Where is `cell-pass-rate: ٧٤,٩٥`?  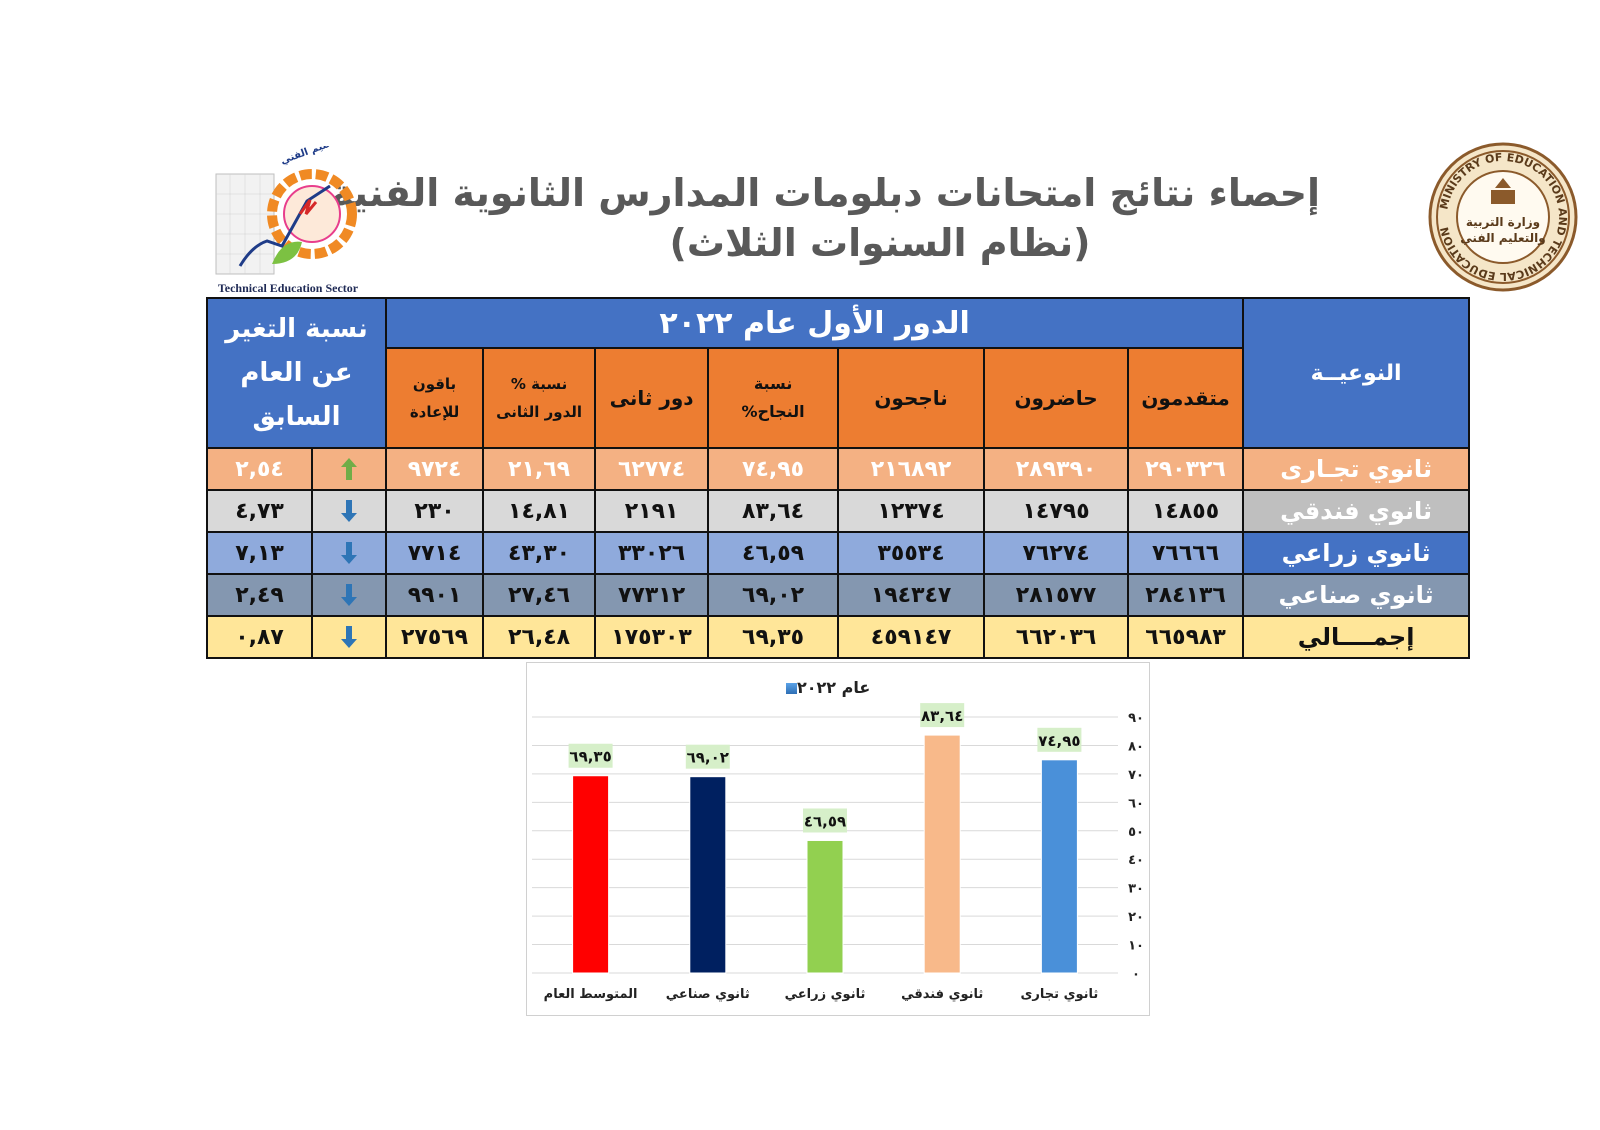
cell-pass-rate: ٧٤,٩٥ is located at coordinates (773, 469).